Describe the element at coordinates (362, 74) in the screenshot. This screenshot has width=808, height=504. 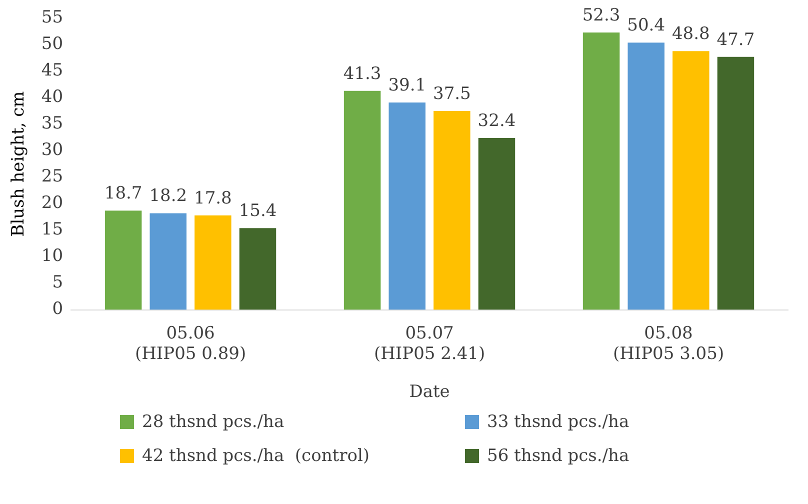
I see `data-label: 41.3` at that location.